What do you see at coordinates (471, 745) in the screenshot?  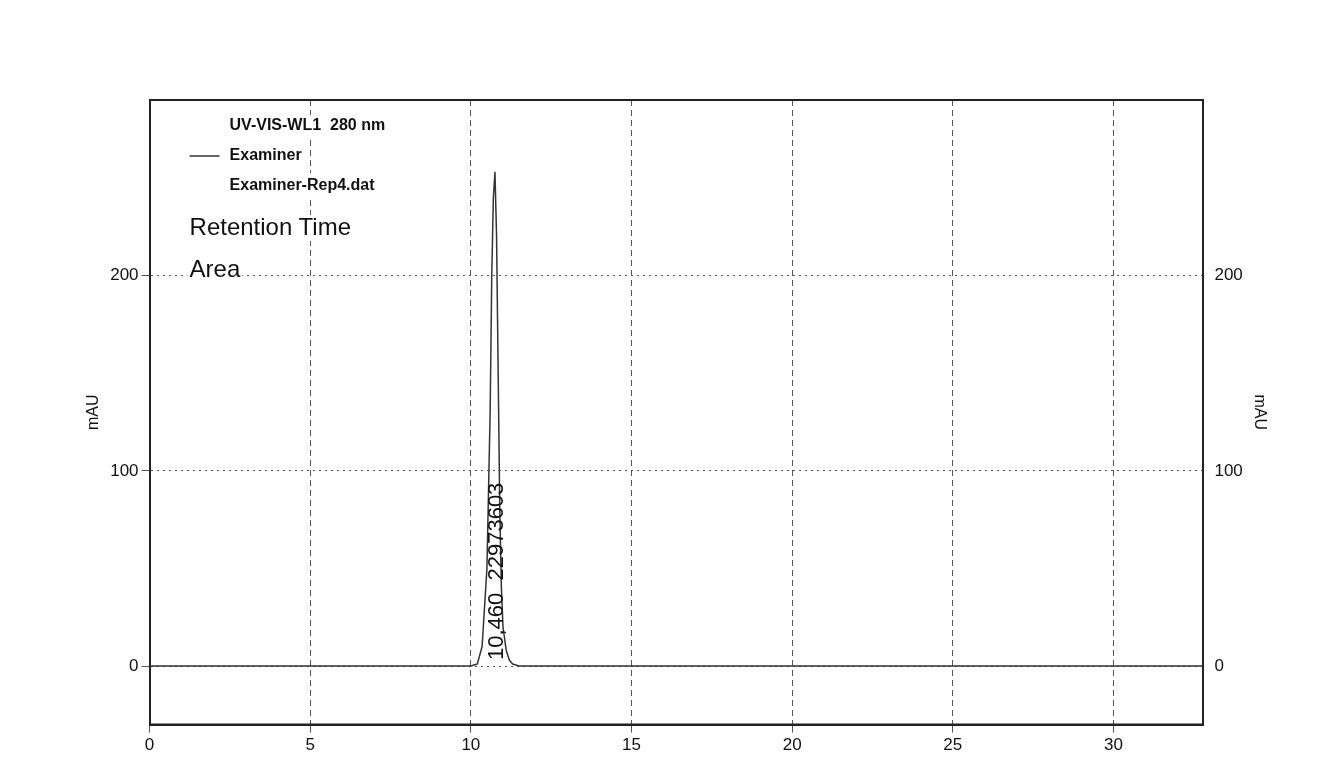 I see `x-tick-label: 10` at bounding box center [471, 745].